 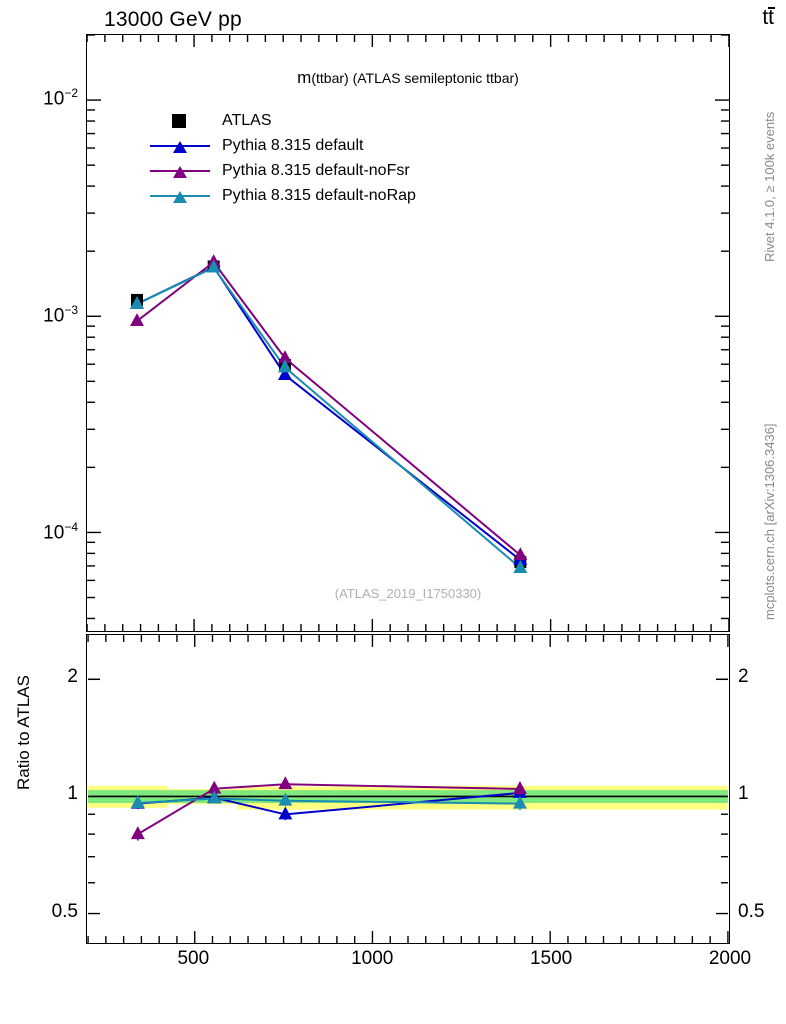 I want to click on plot-title: m(ttbar) (ATLAS semileptonic ttbar), so click(x=408, y=78).